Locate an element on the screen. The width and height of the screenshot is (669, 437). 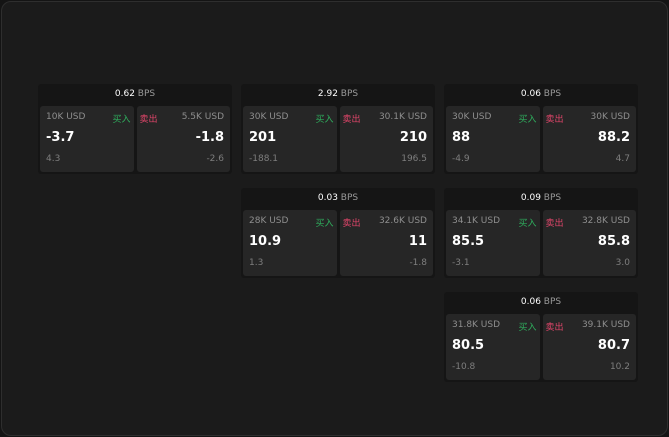
ask-size: 32.8K USD is located at coordinates (605, 221).